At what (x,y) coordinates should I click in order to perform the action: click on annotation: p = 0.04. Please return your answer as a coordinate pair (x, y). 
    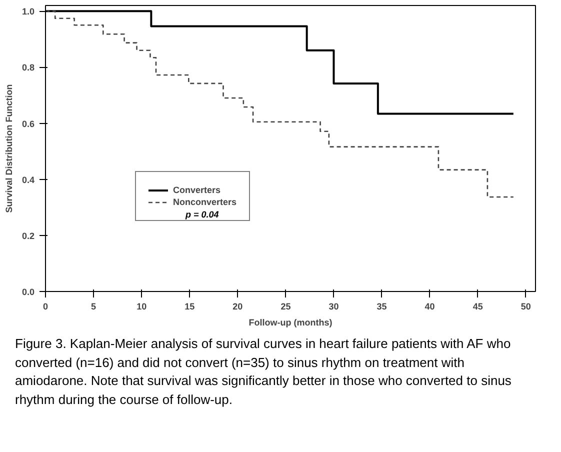
    Looking at the image, I should click on (201, 215).